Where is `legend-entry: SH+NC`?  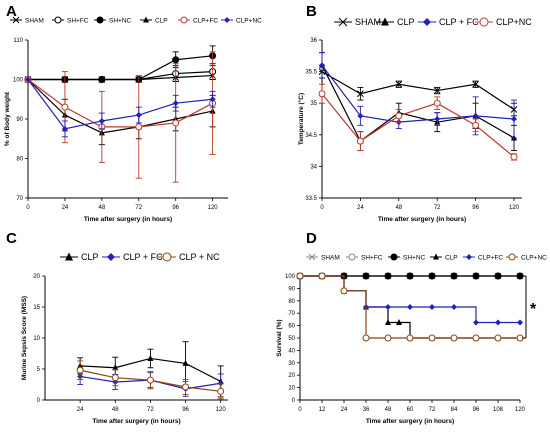
legend-entry: SH+NC is located at coordinates (407, 257).